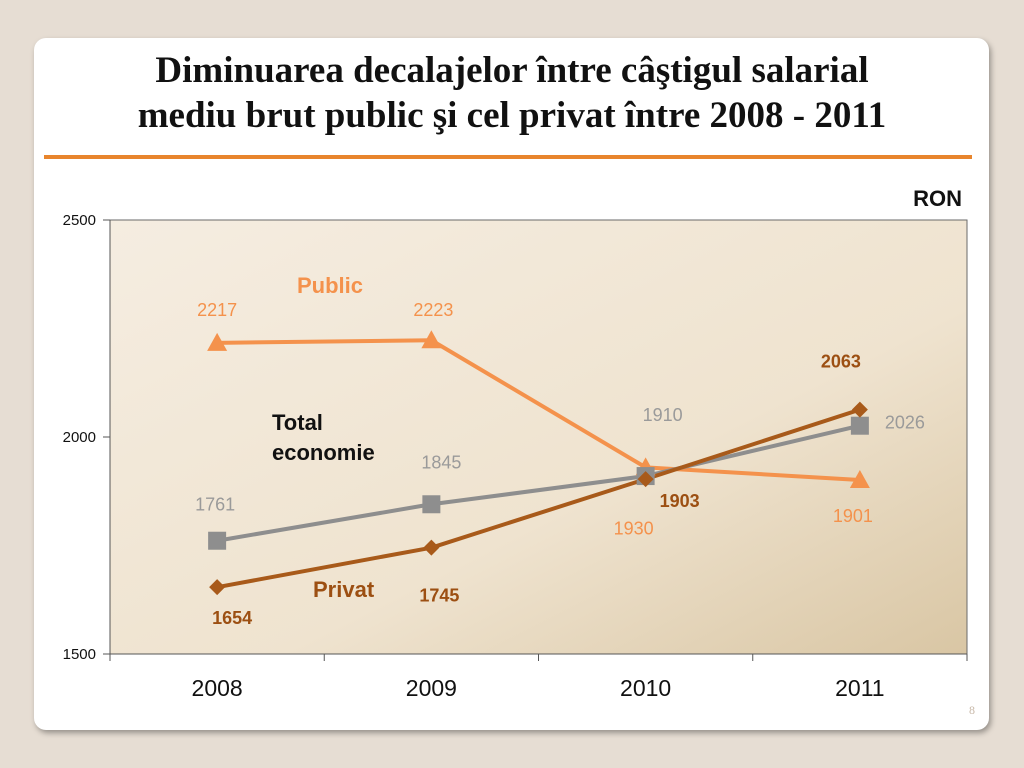  What do you see at coordinates (217, 688) in the screenshot?
I see `x-tick-label-2008: 2008` at bounding box center [217, 688].